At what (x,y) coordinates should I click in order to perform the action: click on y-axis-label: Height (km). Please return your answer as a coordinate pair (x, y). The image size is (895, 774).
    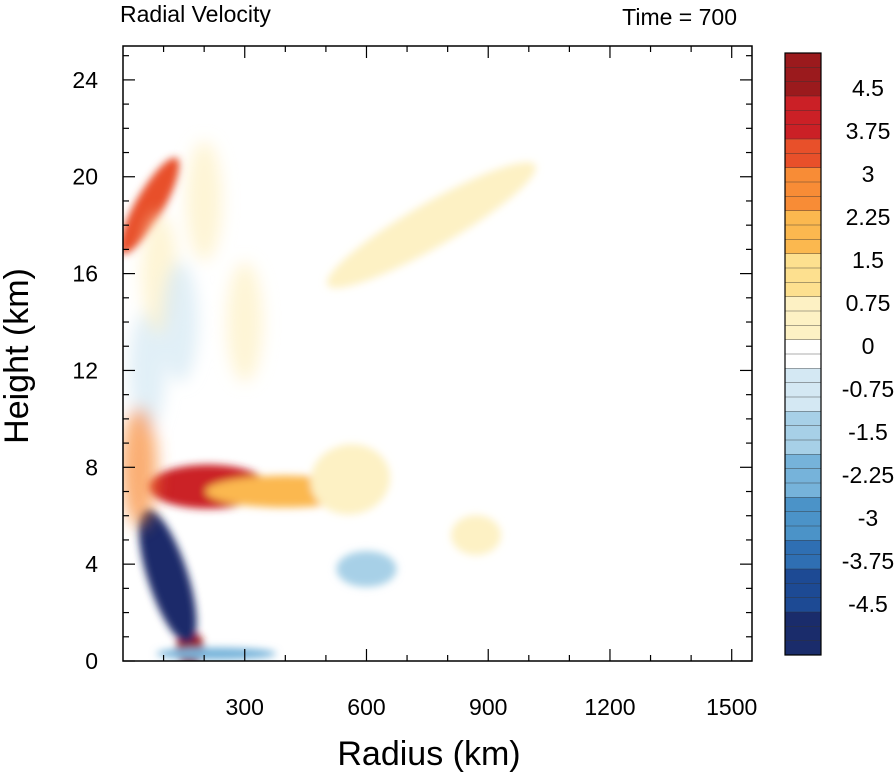
    Looking at the image, I should click on (18, 356).